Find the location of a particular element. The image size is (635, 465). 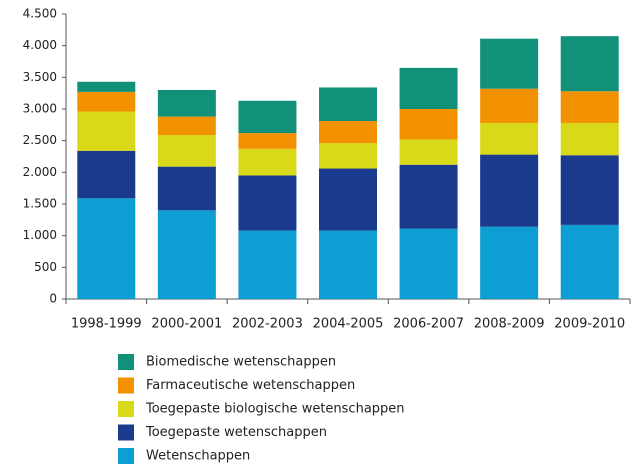

y-tick-label: 1.500 is located at coordinates (40, 204).